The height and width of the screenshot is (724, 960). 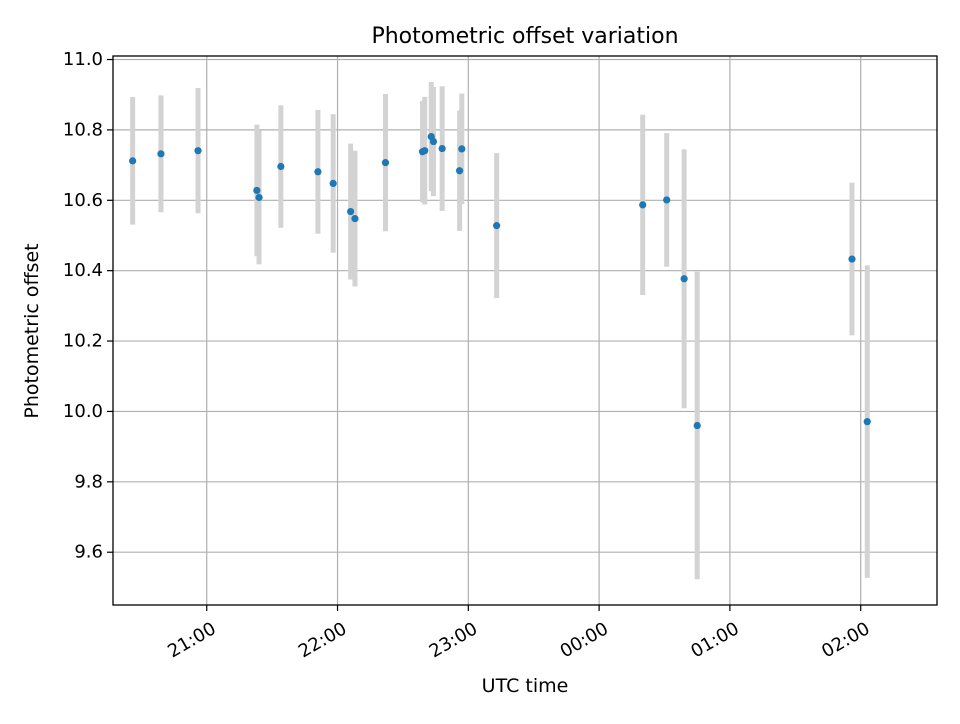 What do you see at coordinates (32, 330) in the screenshot?
I see `y-axis-label: Photometric offset` at bounding box center [32, 330].